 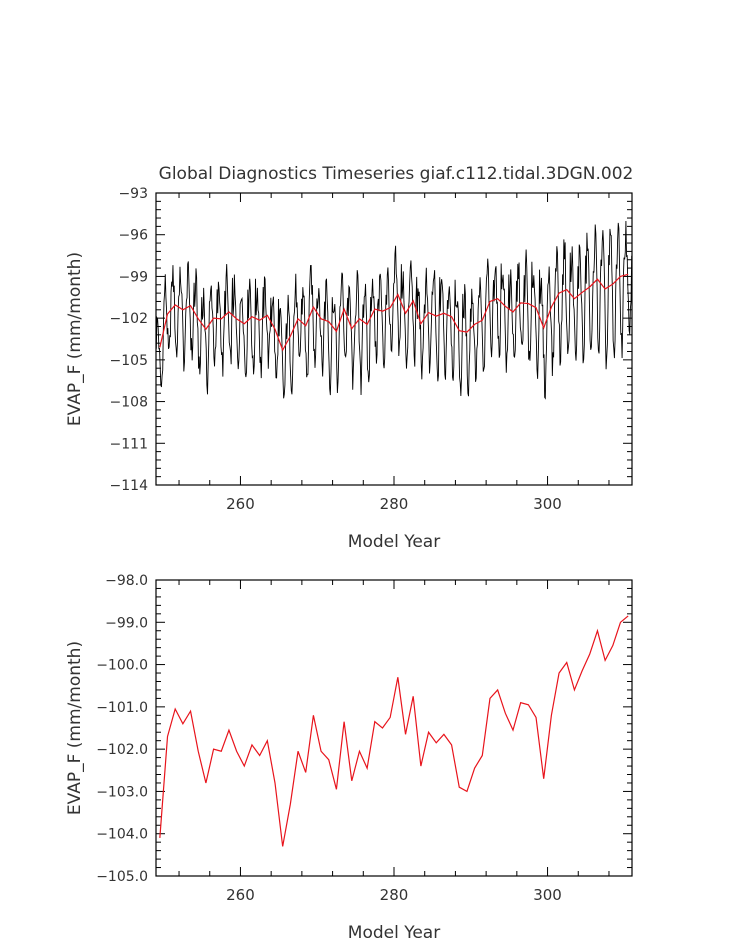 I want to click on annual-mean-series-line, so click(x=394, y=312).